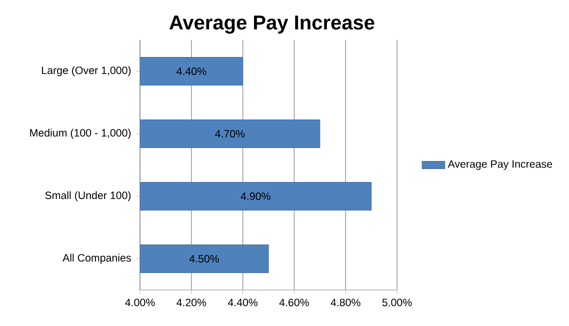  I want to click on x-tick-label: 4.20%, so click(191, 302).